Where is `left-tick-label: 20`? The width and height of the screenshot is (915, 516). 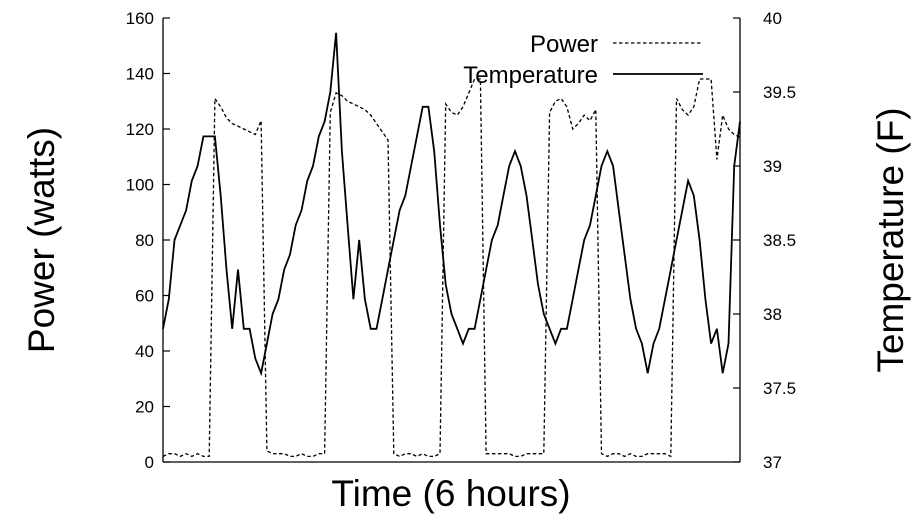
left-tick-label: 20 is located at coordinates (144, 407).